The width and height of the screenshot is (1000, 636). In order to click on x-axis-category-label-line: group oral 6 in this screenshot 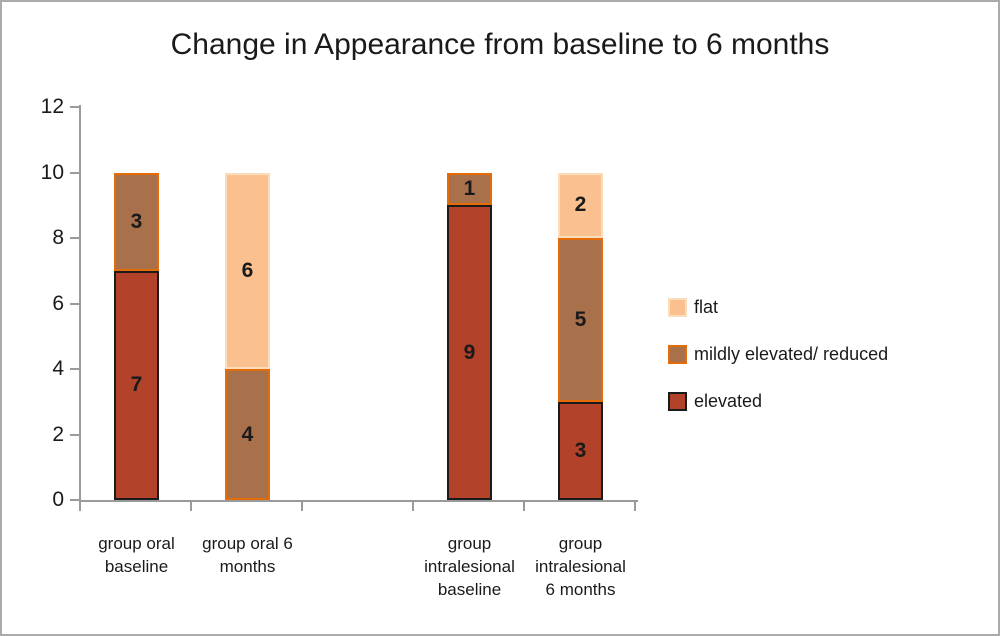, I will do `click(247, 543)`.